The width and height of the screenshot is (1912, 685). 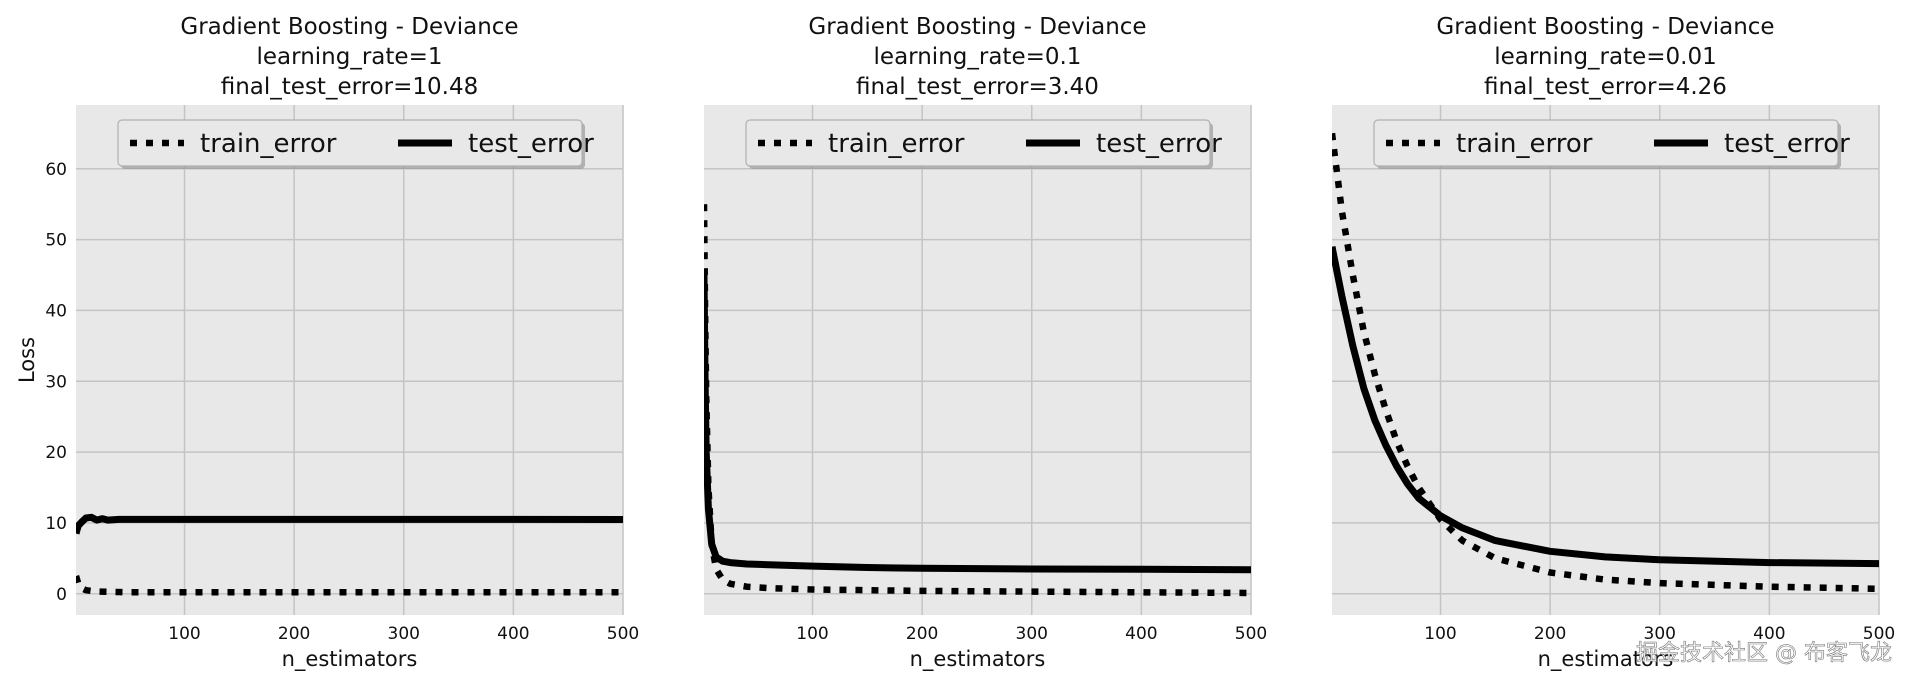 I want to click on y-tick-label: 30, so click(x=56, y=382).